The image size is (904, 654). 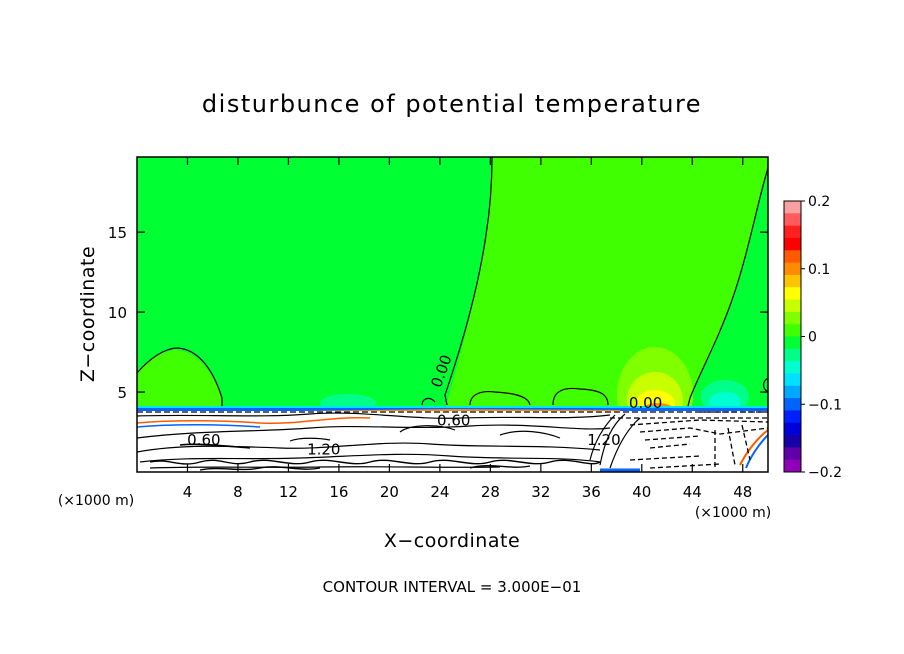 What do you see at coordinates (288, 492) in the screenshot?
I see `x-tick-label: 12` at bounding box center [288, 492].